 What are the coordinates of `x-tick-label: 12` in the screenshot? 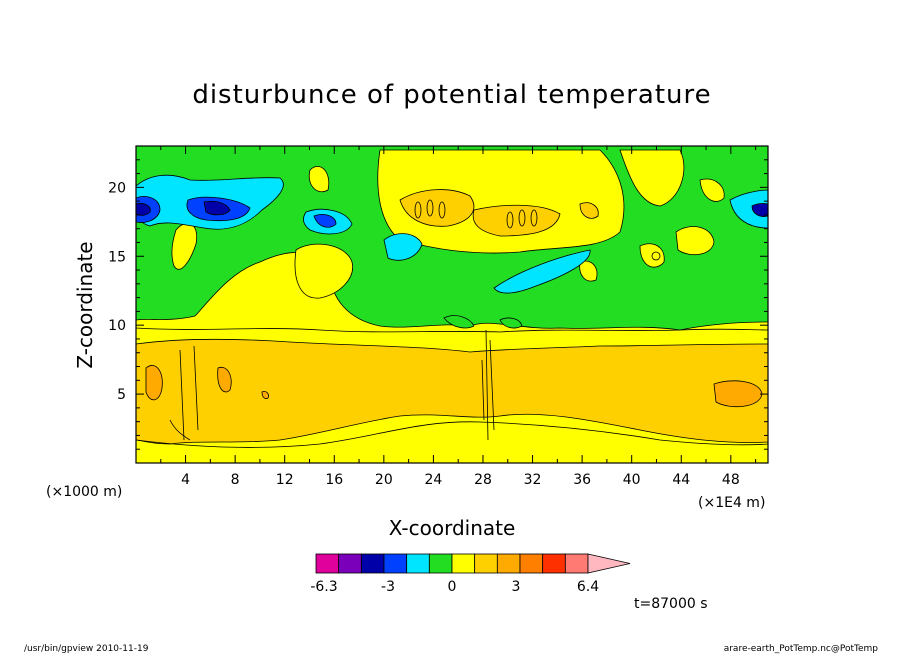 It's located at (285, 480).